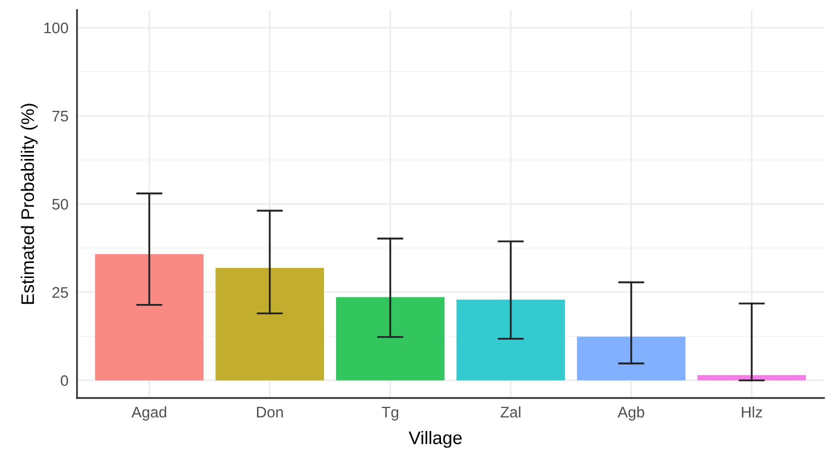 This screenshot has width=832, height=450. Describe the element at coordinates (29, 204) in the screenshot. I see `y-axis-title: Estimated Probability (%)` at that location.